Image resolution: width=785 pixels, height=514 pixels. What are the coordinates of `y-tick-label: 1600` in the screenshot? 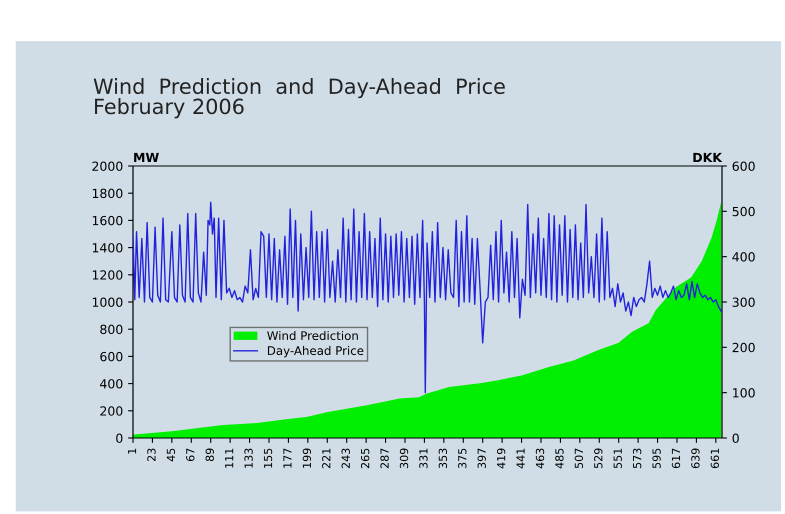 It's located at (107, 221).